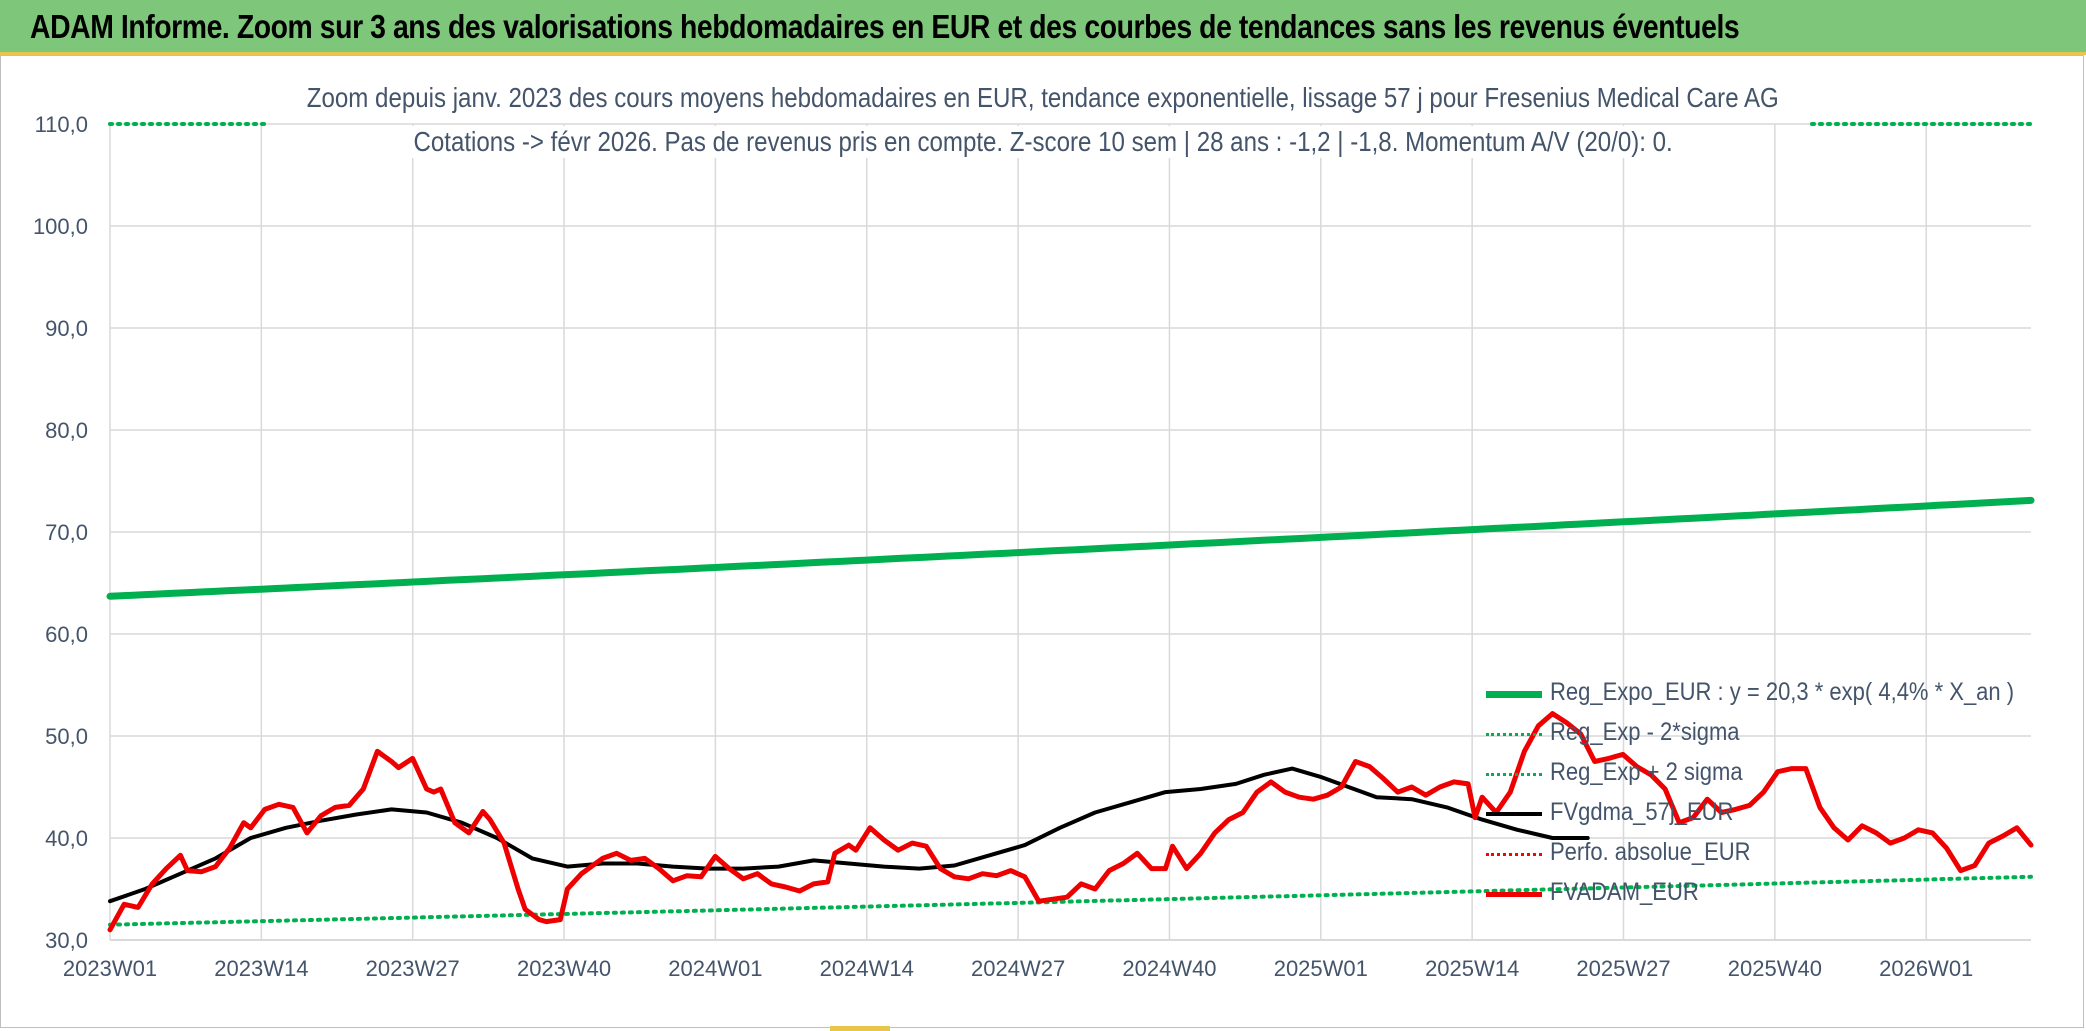  Describe the element at coordinates (1169, 968) in the screenshot. I see `x-tick-label: 2024W40` at that location.